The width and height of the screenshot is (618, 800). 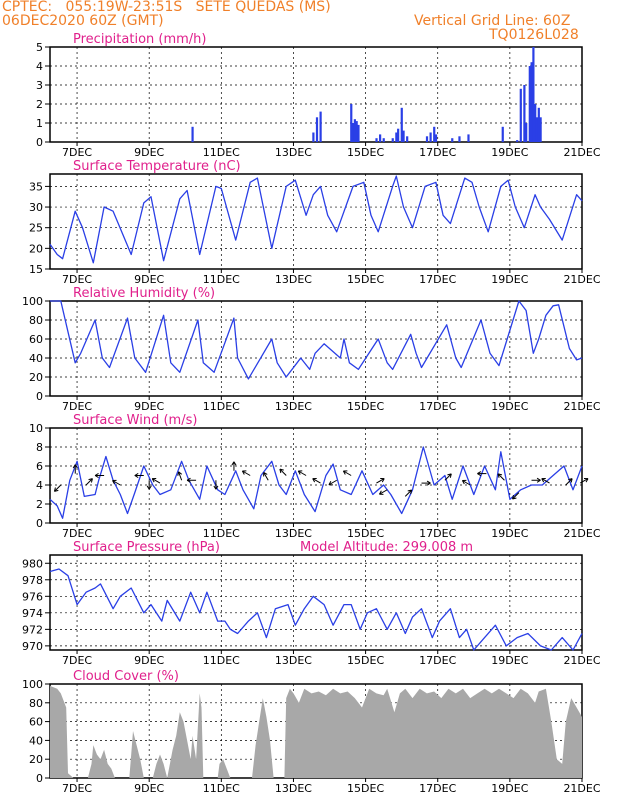 I want to click on panel-title-precipitation: Precipitation (mm/h), so click(x=139, y=39).